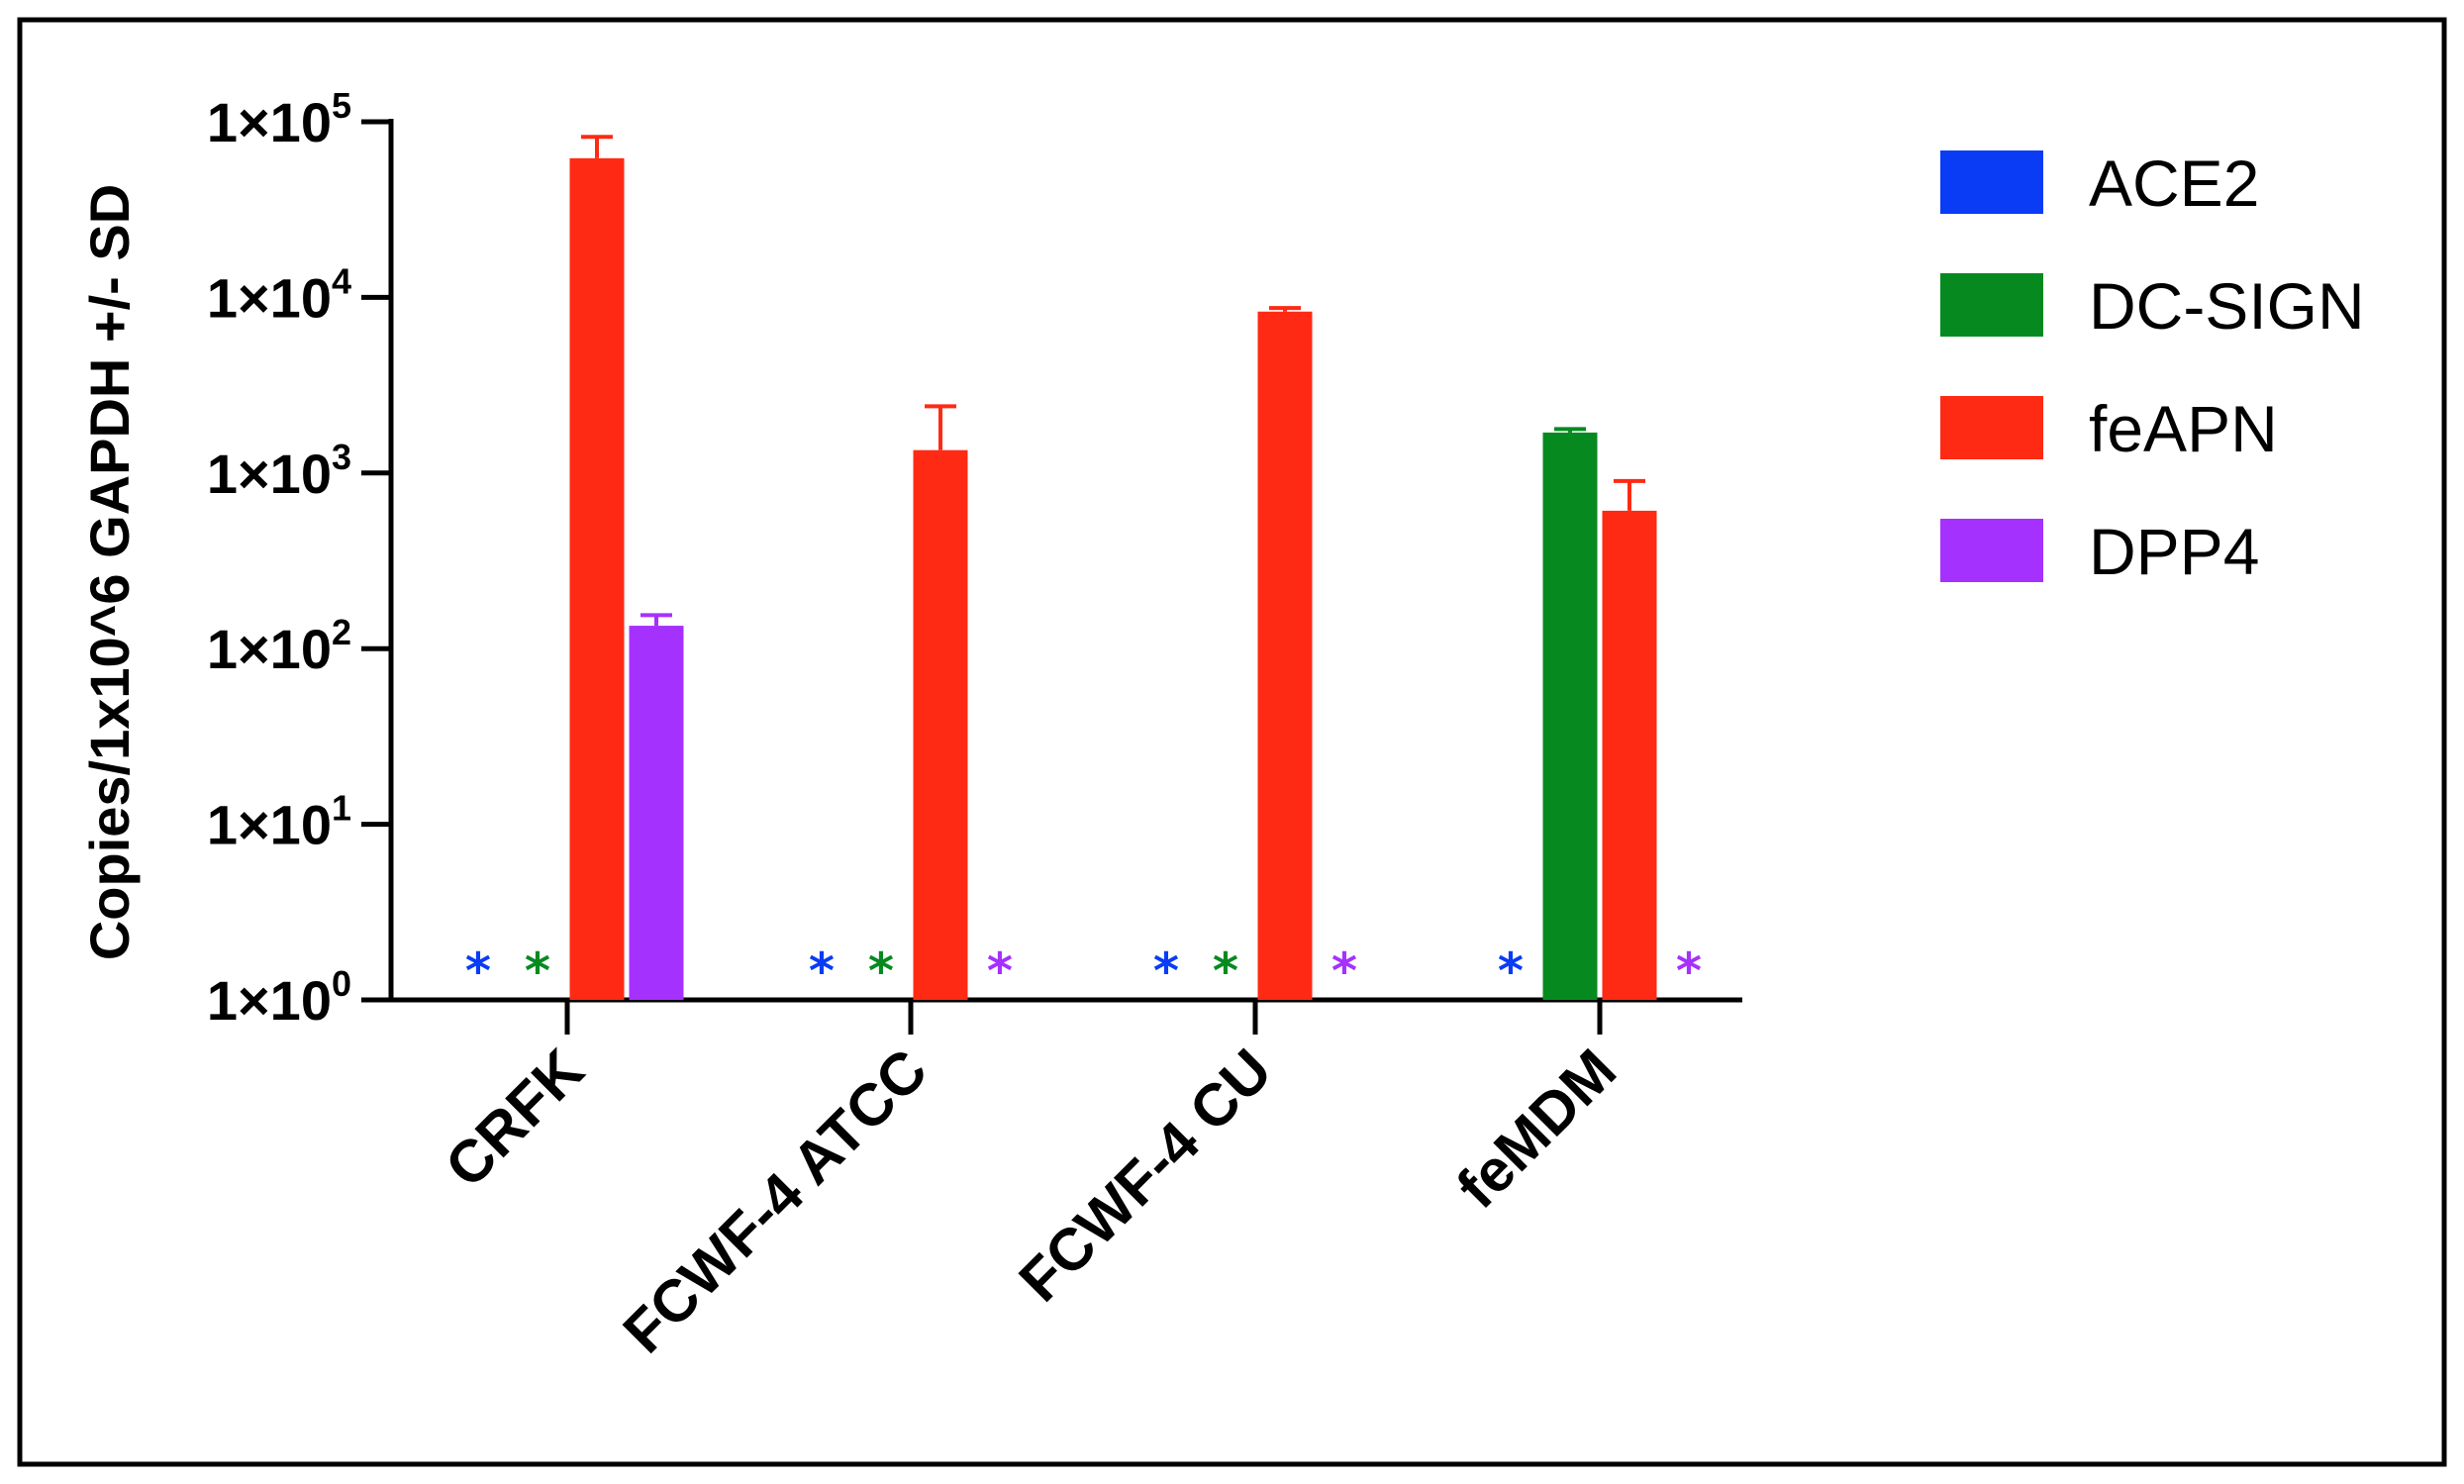 This screenshot has width=2464, height=1484. What do you see at coordinates (775, 1201) in the screenshot?
I see `x-tick-label-1: FCWF-4 ATCC` at bounding box center [775, 1201].